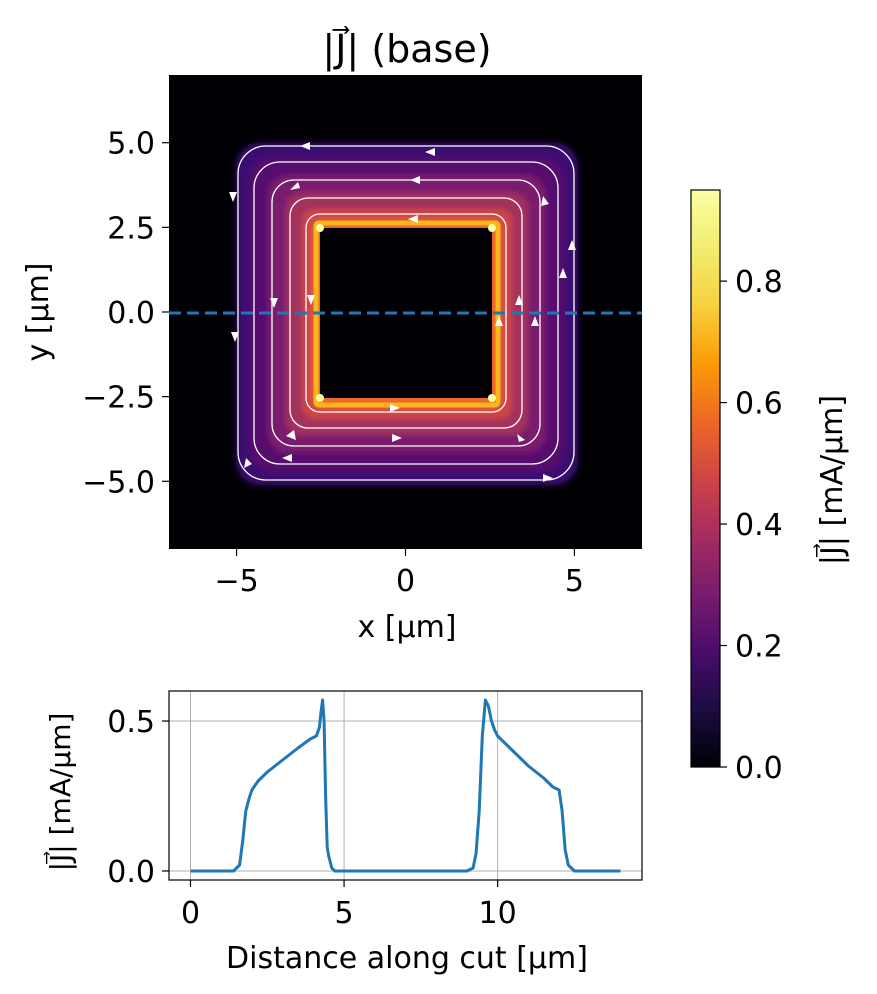  Describe the element at coordinates (498, 913) in the screenshot. I see `x-tick-label: 10` at that location.